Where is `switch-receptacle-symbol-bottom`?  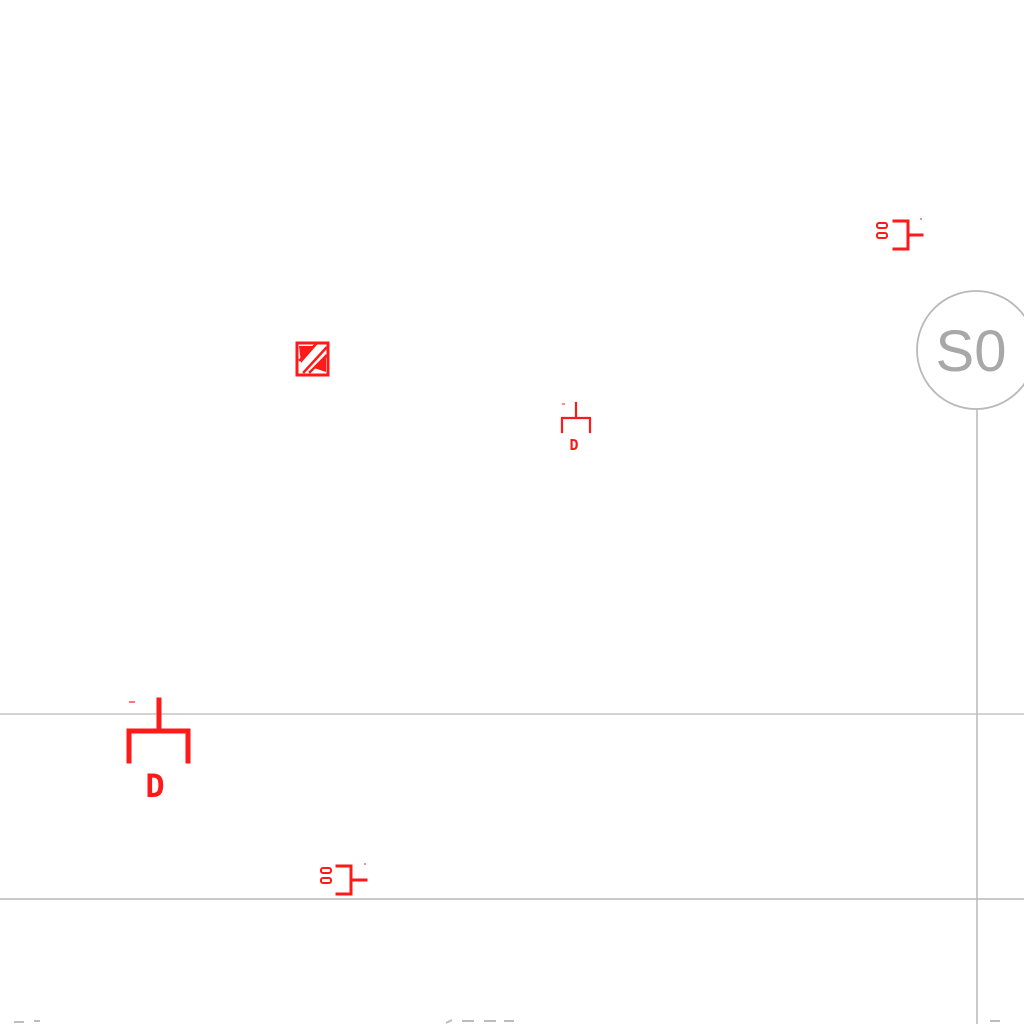 switch-receptacle-symbol-bottom is located at coordinates (344, 879).